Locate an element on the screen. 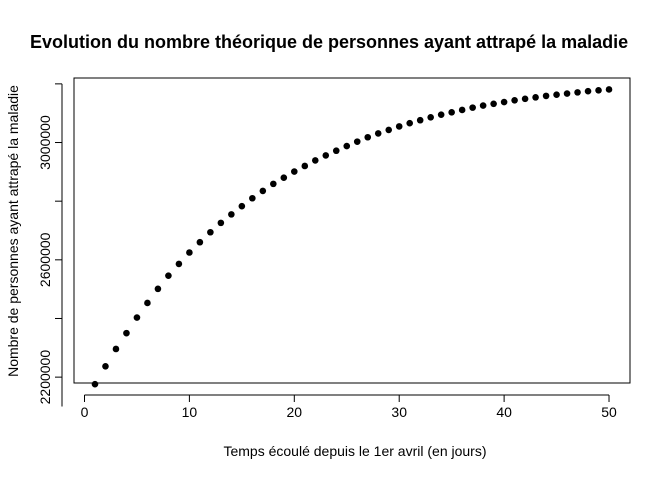 Image resolution: width=672 pixels, height=480 pixels. x-tick-label: 50 is located at coordinates (609, 412).